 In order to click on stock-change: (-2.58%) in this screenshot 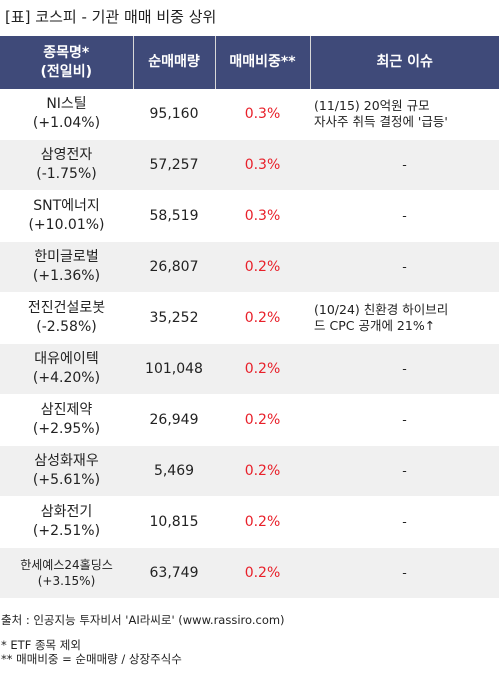, I will do `click(66, 327)`.